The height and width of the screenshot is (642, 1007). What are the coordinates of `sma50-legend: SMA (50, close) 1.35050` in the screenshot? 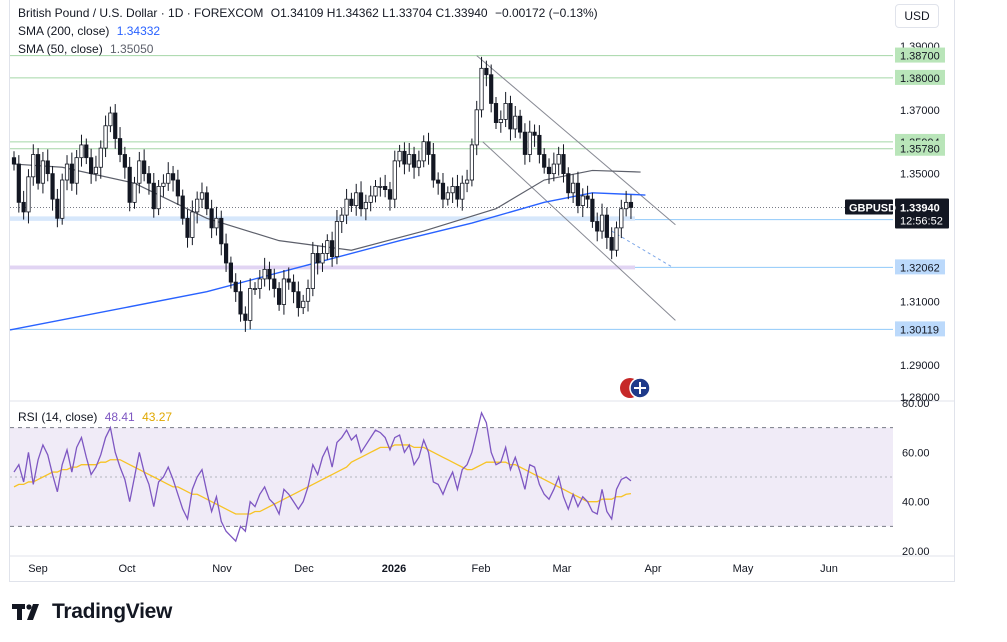 It's located at (85, 49).